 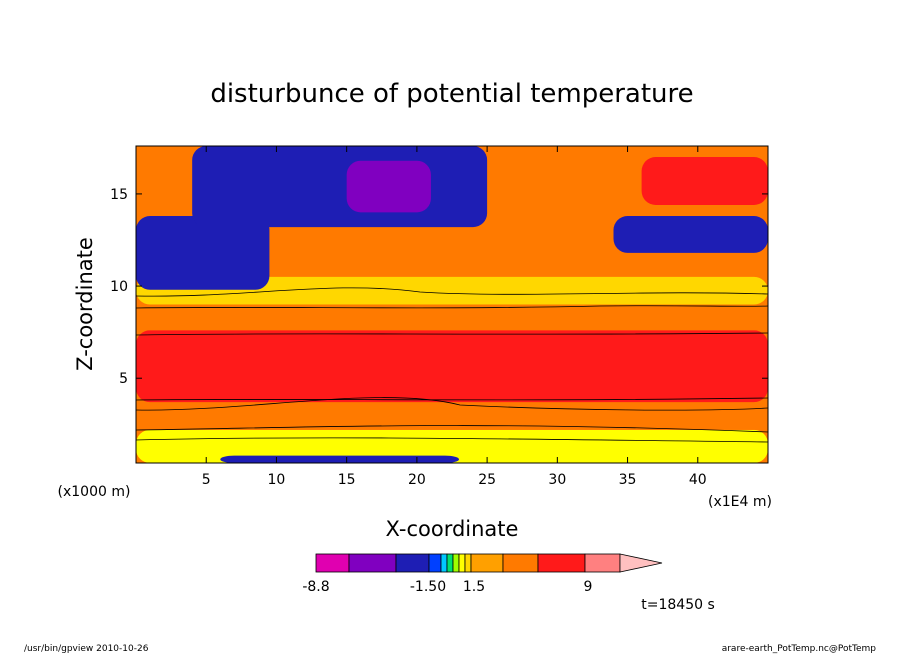 I want to click on time-annotation: t=18450 s, so click(x=678, y=605).